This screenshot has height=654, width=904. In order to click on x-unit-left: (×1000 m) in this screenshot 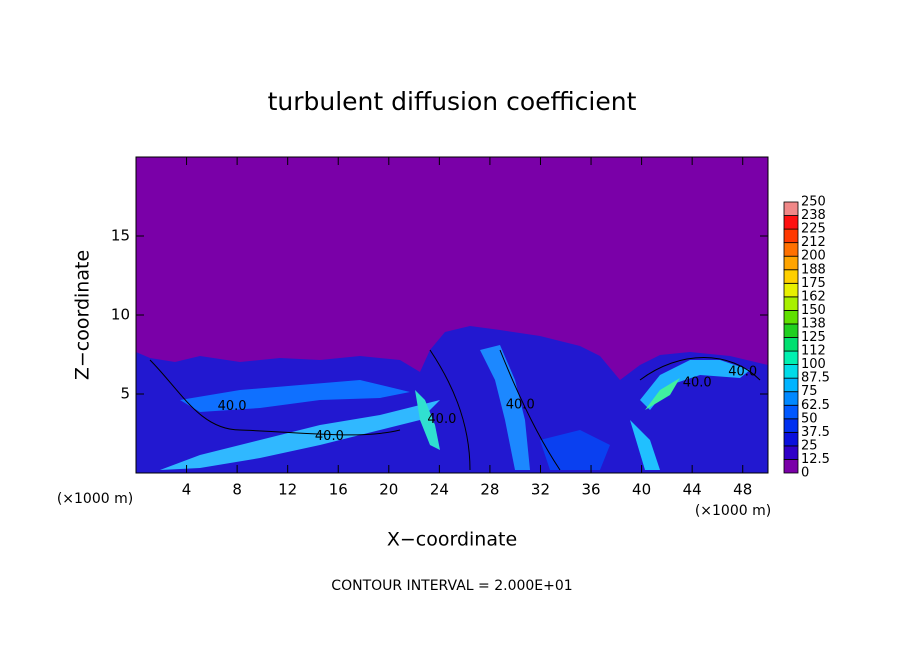, I will do `click(95, 499)`.